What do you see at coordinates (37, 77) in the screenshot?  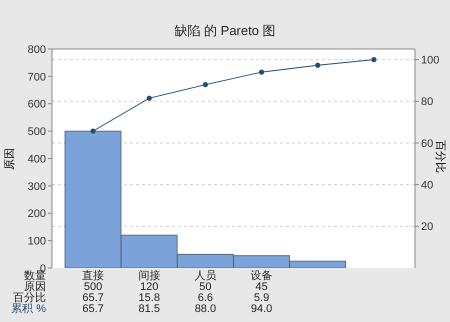 I see `y-tick-label: 700` at bounding box center [37, 77].